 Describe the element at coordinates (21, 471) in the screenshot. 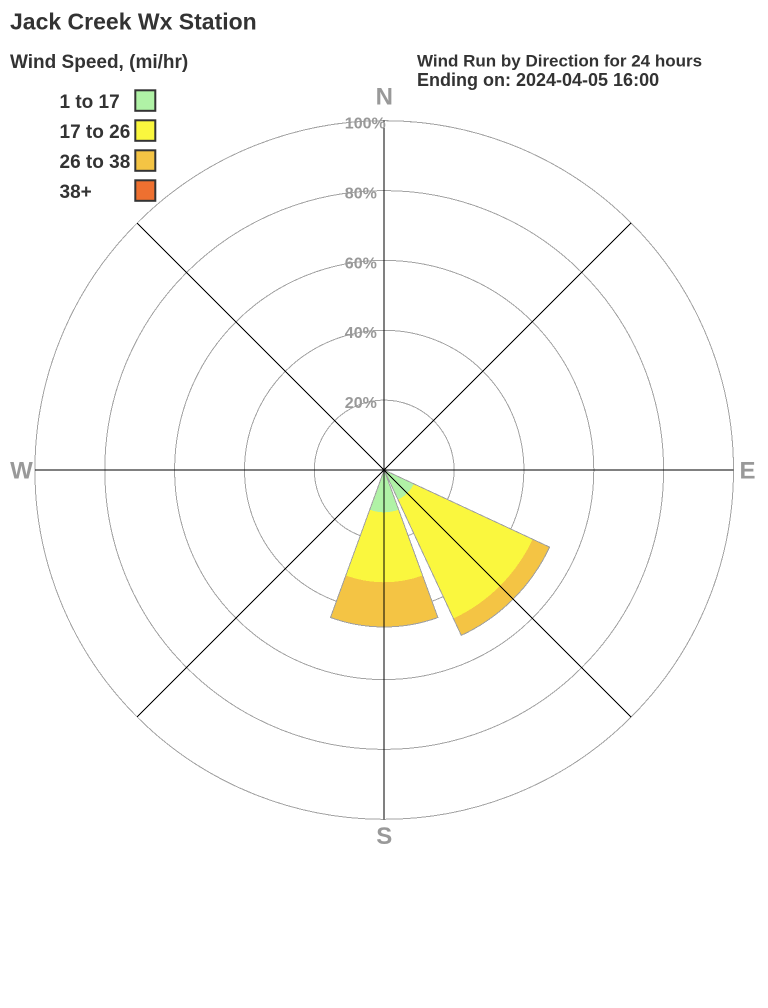

I see `svg-text: W` at that location.